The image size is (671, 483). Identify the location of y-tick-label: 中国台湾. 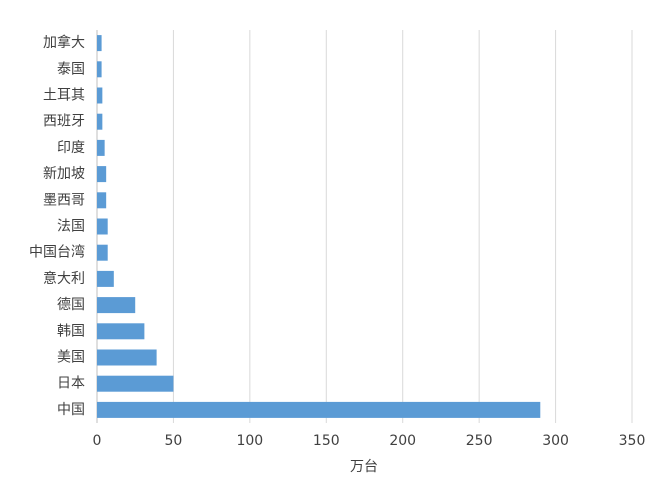
(57, 252).